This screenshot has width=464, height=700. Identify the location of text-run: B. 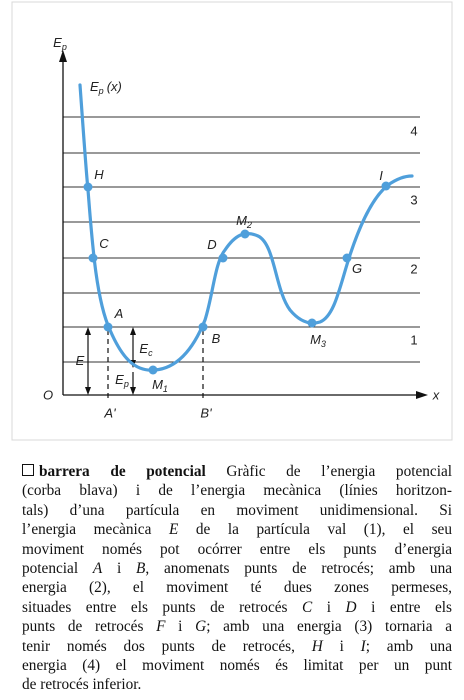
(141, 568).